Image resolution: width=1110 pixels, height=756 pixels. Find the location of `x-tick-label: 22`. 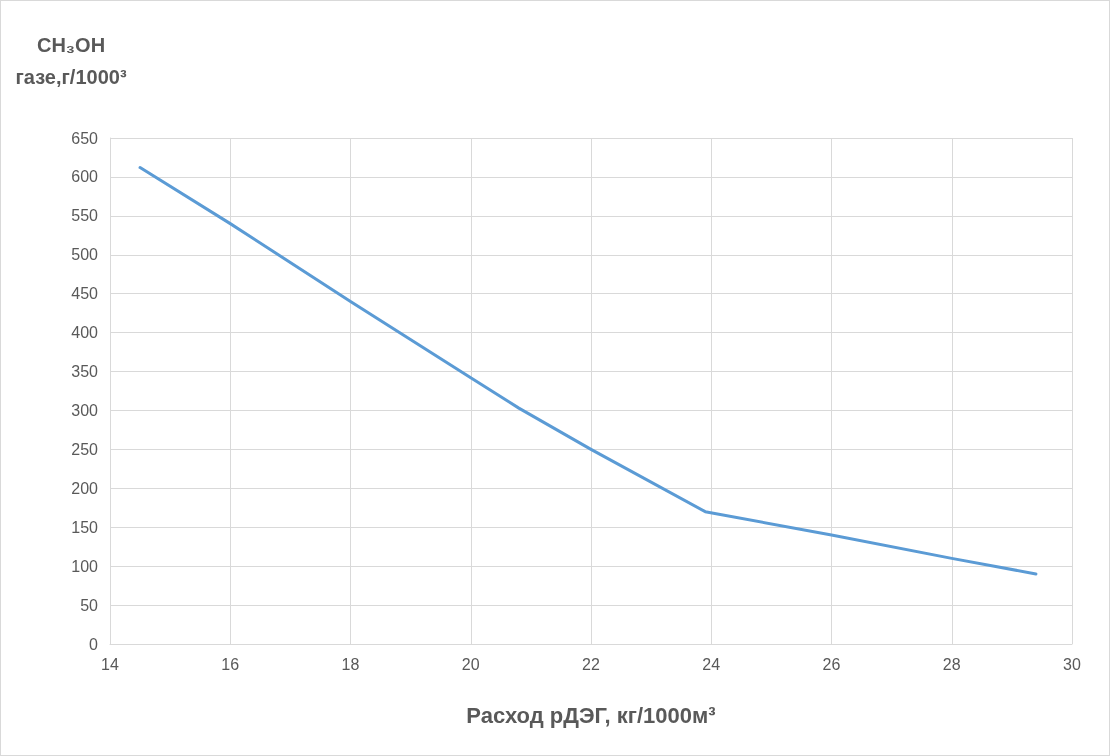

x-tick-label: 22 is located at coordinates (591, 664).